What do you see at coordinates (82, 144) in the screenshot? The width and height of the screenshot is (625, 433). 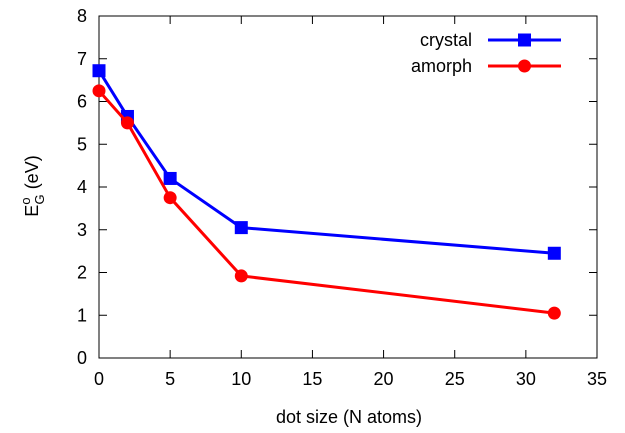 I see `y-tick-label: 5` at bounding box center [82, 144].